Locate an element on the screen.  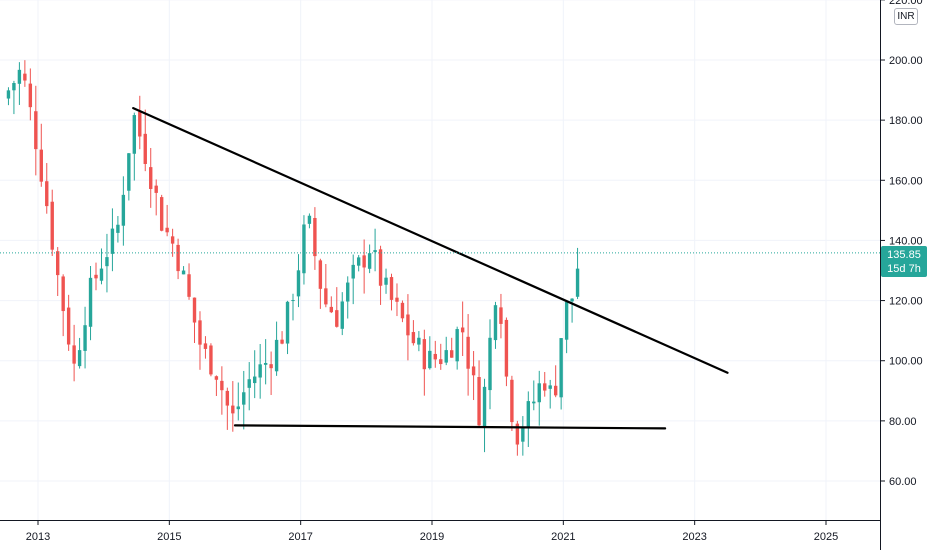
currency-badge: INR is located at coordinates (906, 16).